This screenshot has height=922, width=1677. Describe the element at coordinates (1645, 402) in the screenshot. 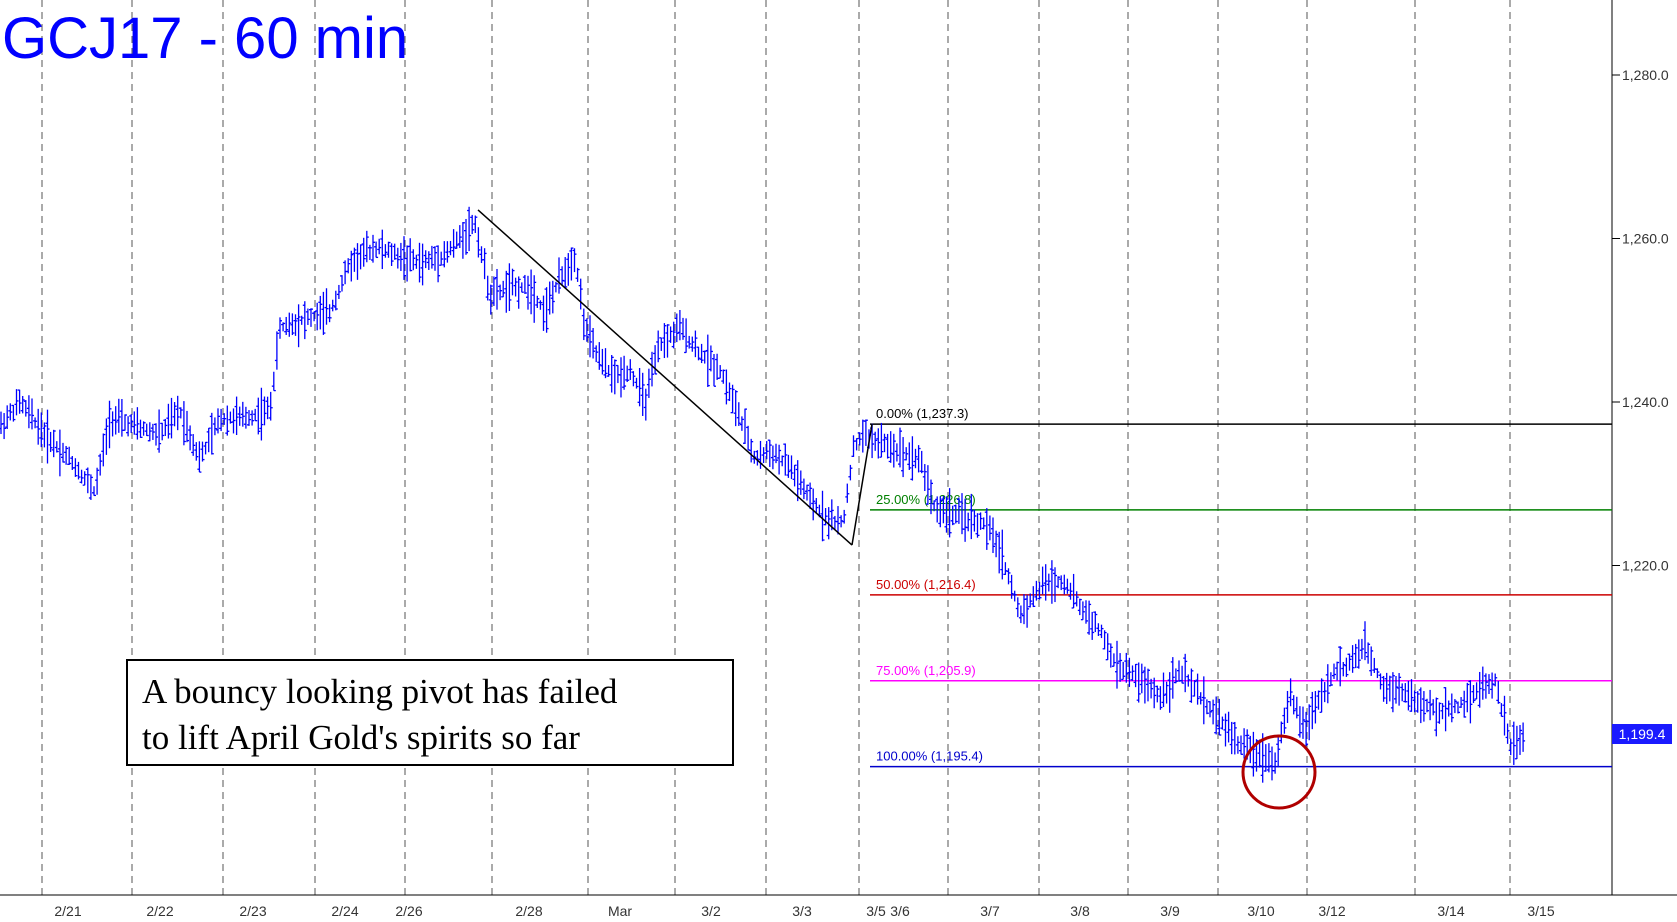

I see `y-tick-label: 1,240.0` at that location.